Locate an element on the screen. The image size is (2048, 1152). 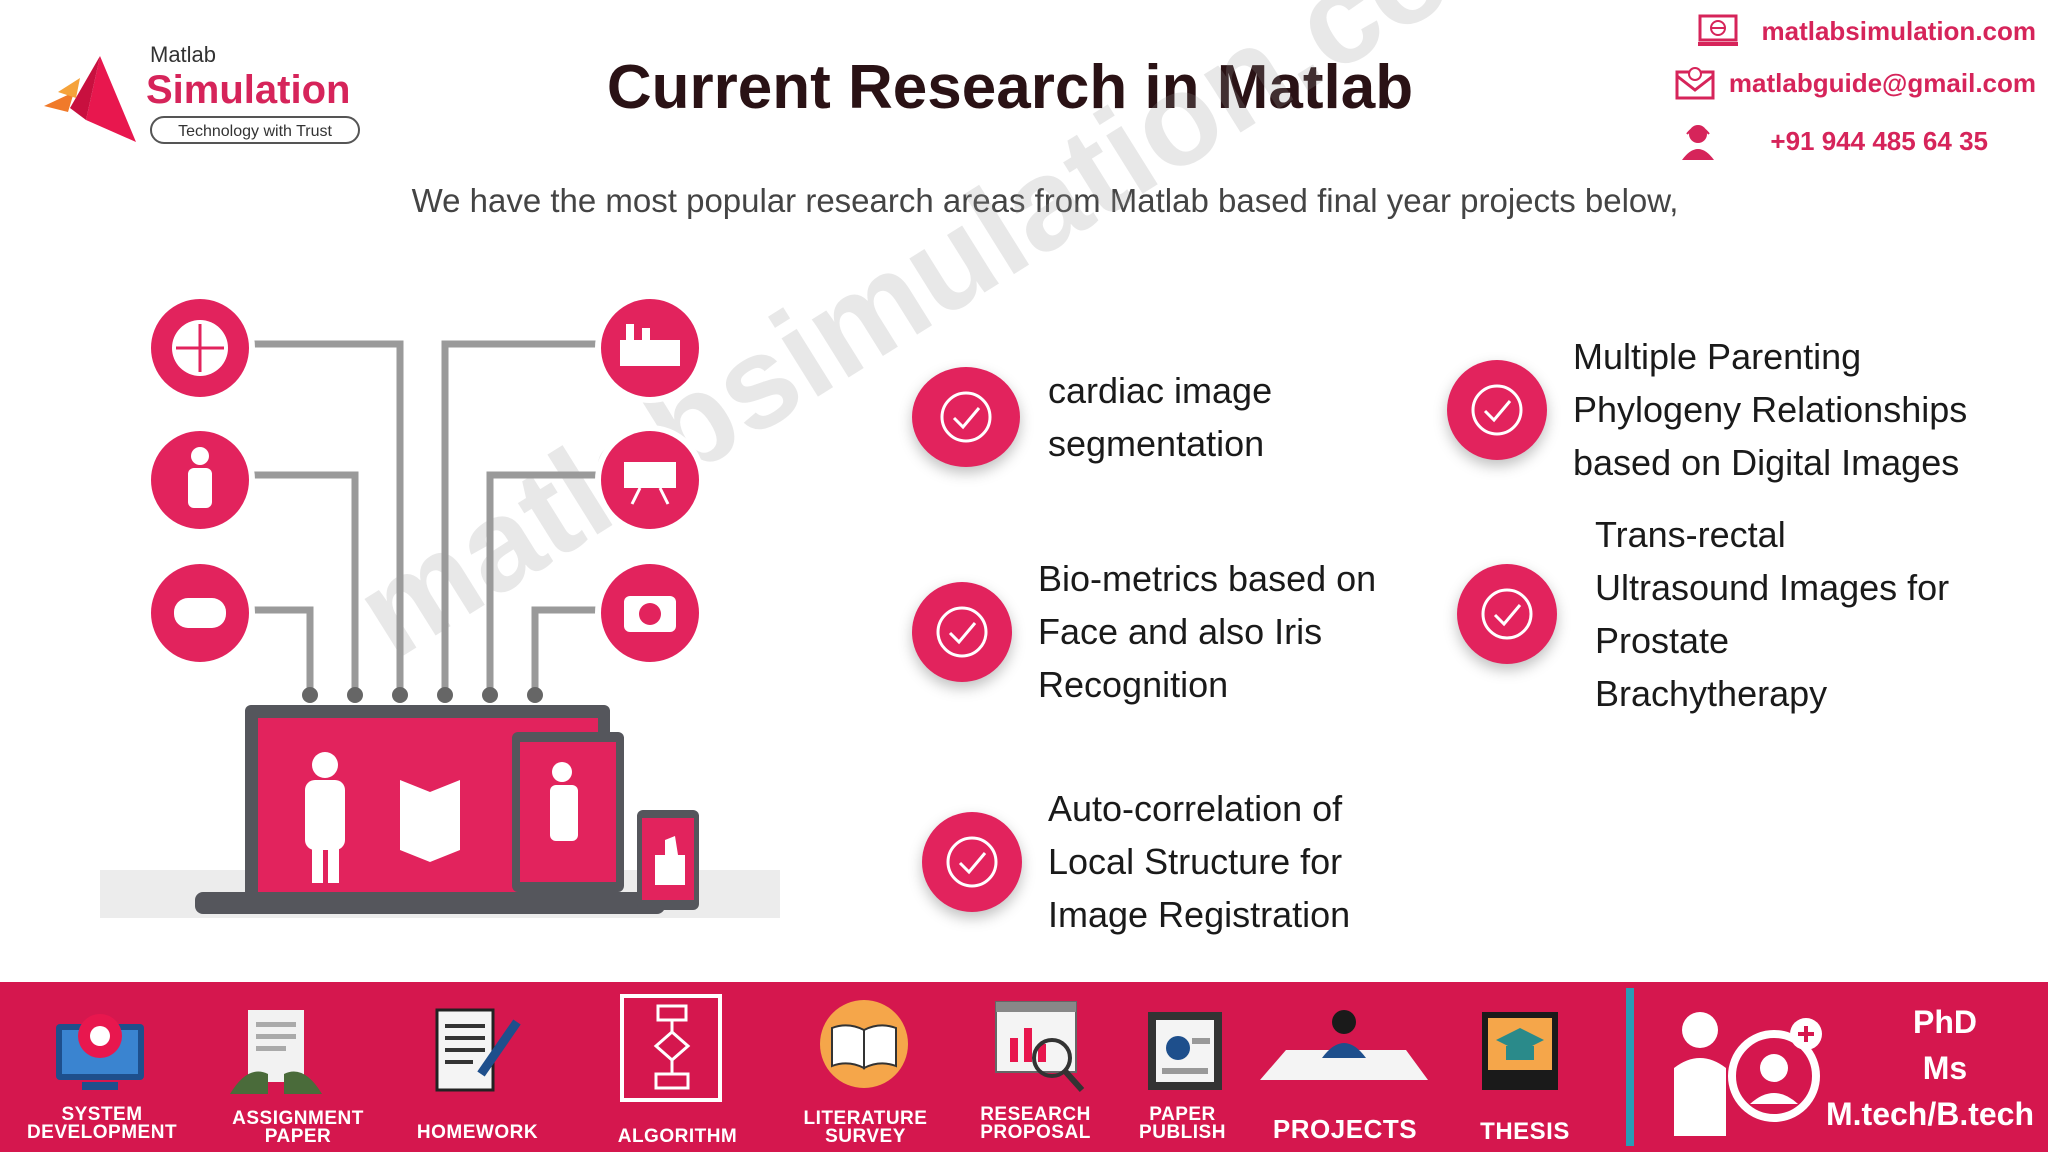
research-item-text: cardiac image segmentation is located at coordinates (1160, 417).